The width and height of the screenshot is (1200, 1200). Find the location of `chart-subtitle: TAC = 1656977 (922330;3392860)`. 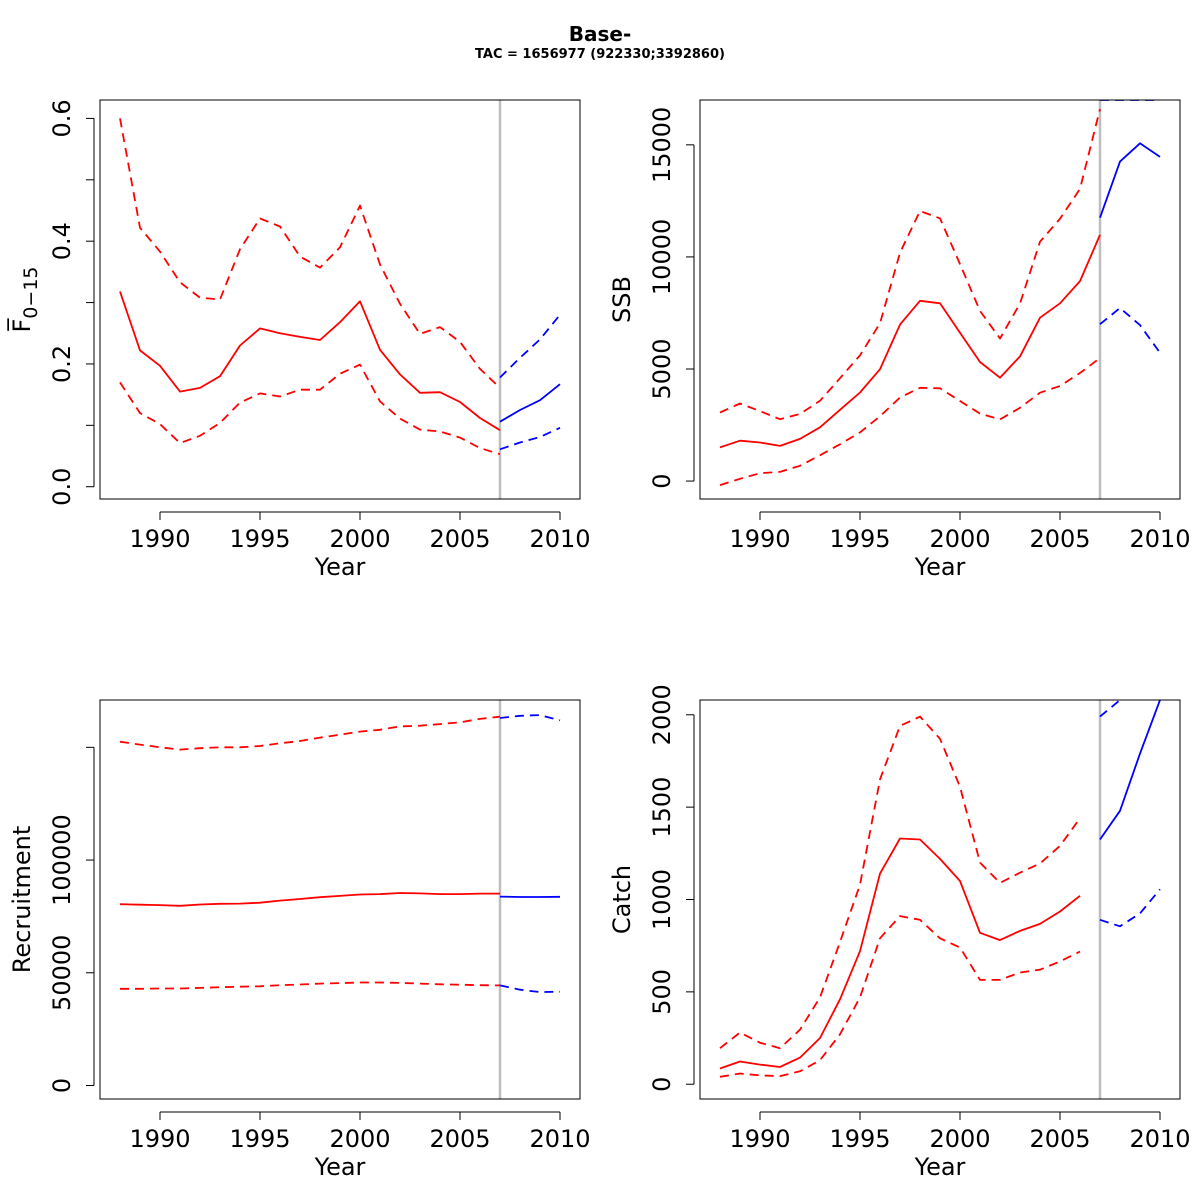

chart-subtitle: TAC = 1656977 (922330;3392860) is located at coordinates (600, 54).